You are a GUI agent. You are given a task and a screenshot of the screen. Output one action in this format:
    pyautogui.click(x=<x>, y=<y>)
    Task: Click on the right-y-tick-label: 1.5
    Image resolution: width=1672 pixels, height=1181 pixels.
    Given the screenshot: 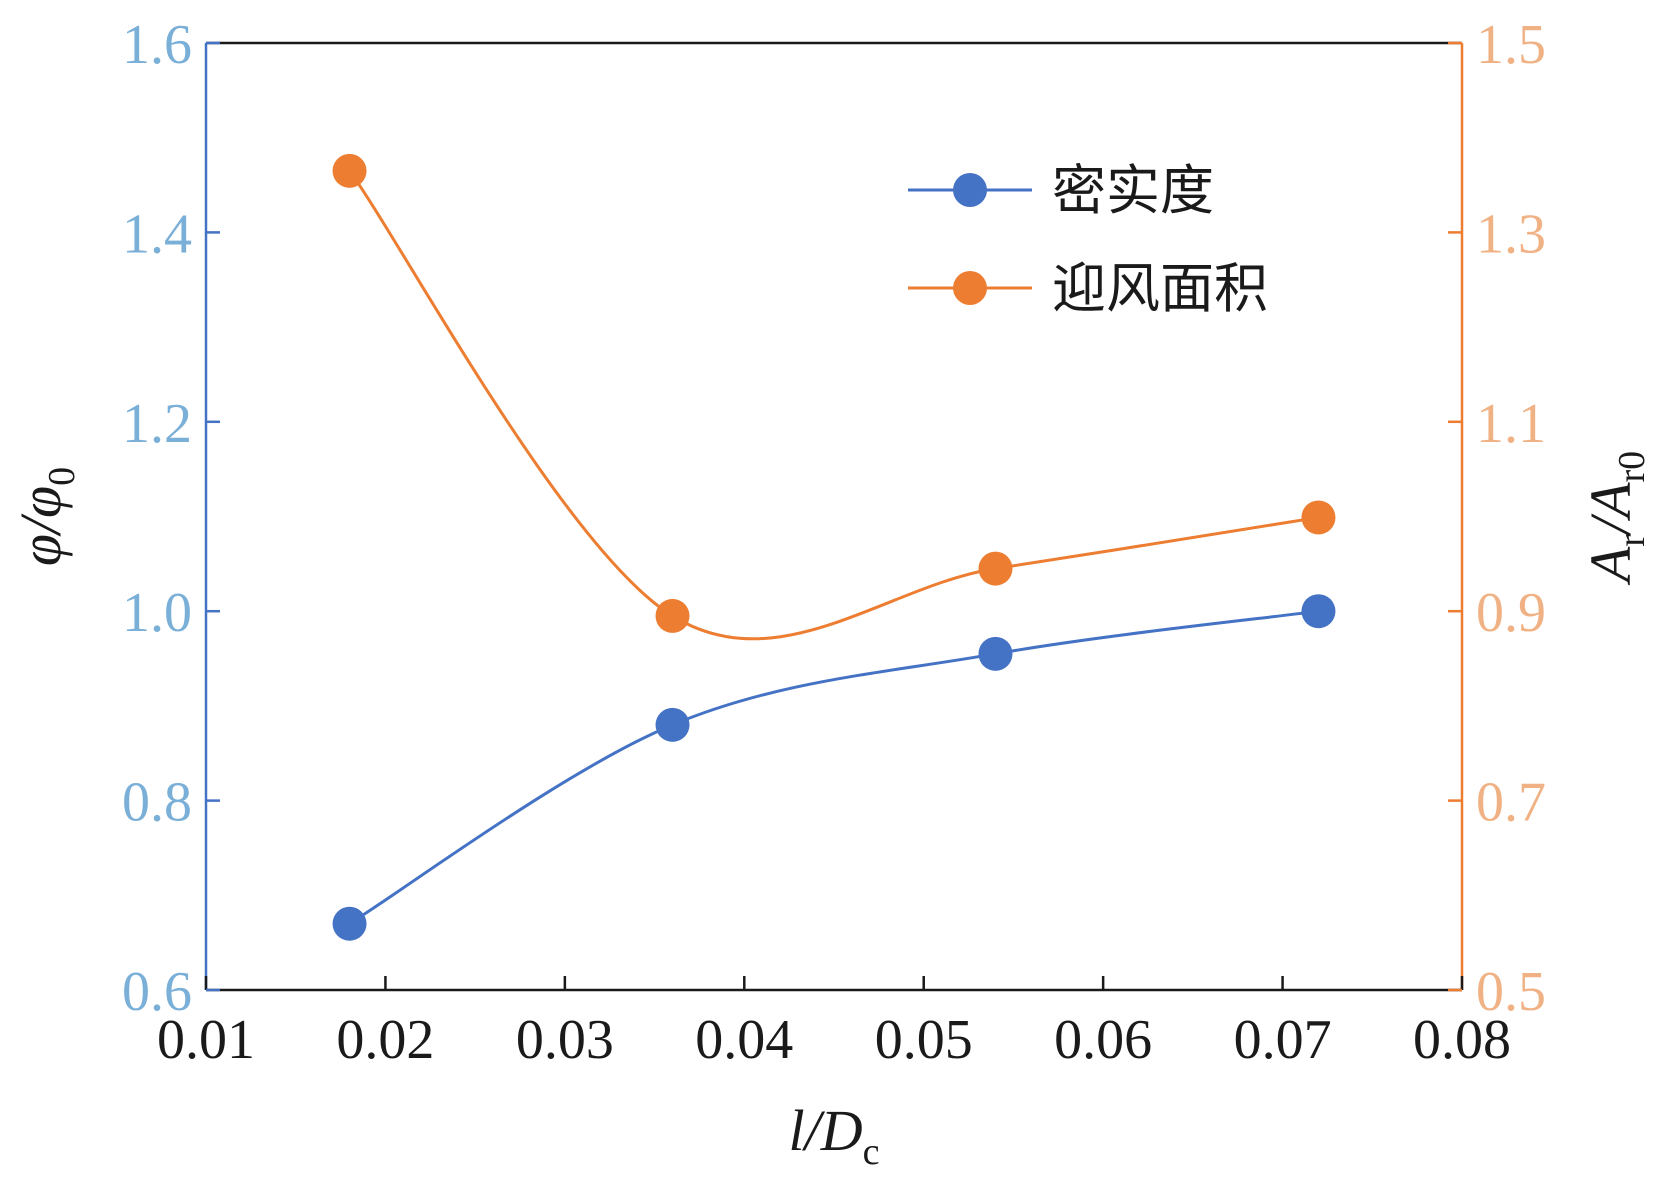 What is the action you would take?
    pyautogui.click(x=1511, y=45)
    